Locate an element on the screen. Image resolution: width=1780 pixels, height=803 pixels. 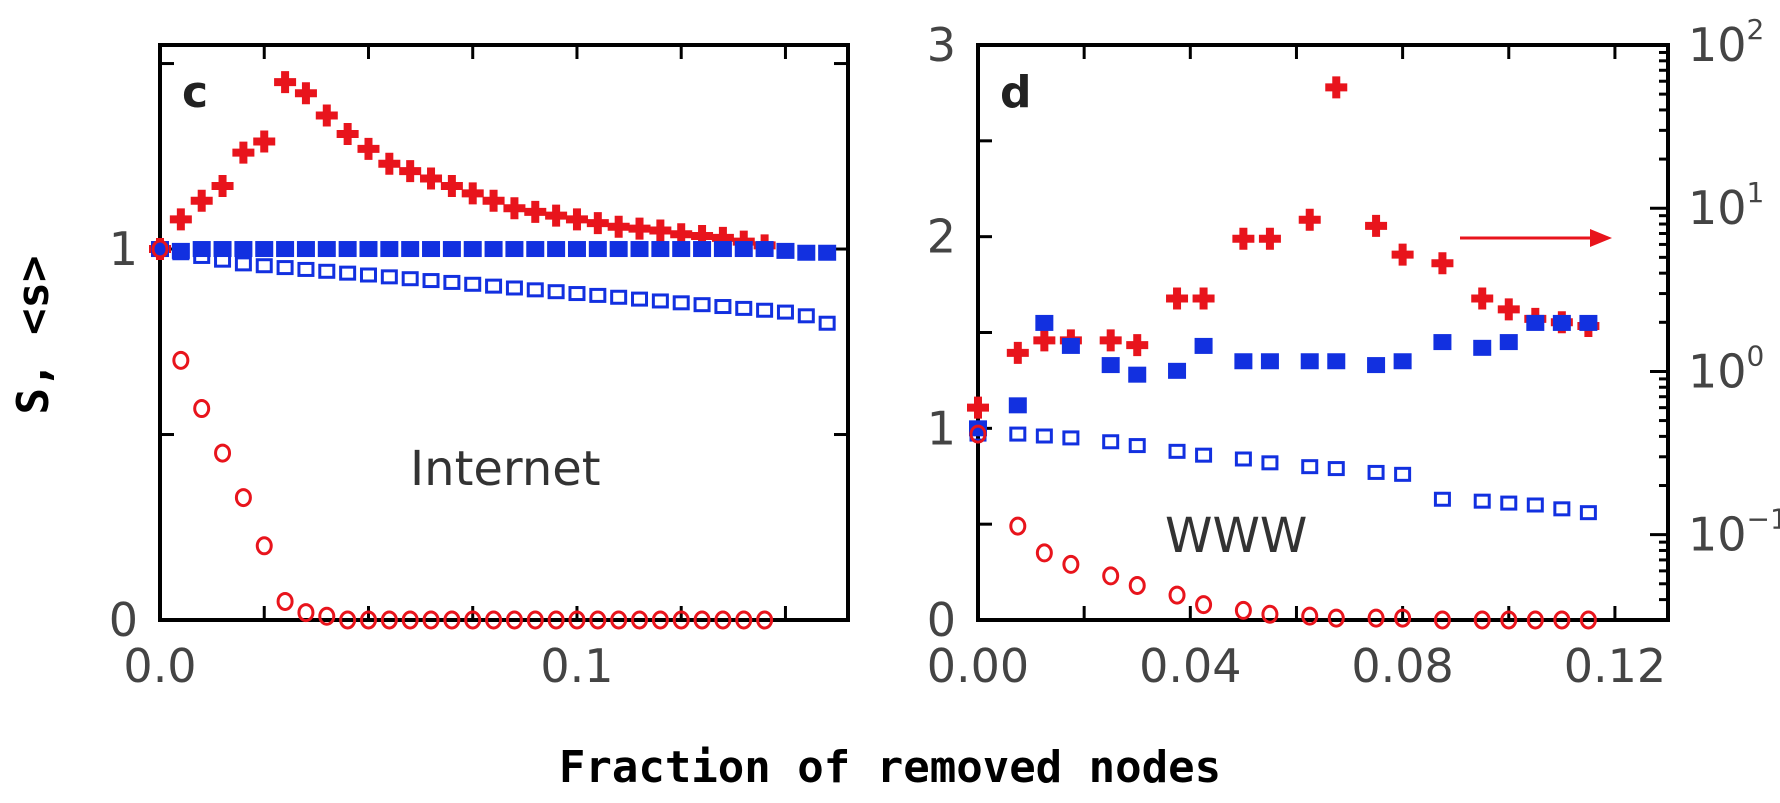
series-open-circle is located at coordinates (1283, 527).